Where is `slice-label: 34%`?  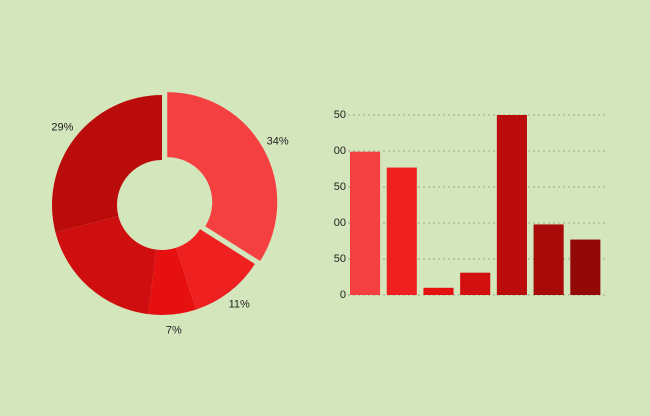
slice-label: 34% is located at coordinates (278, 141).